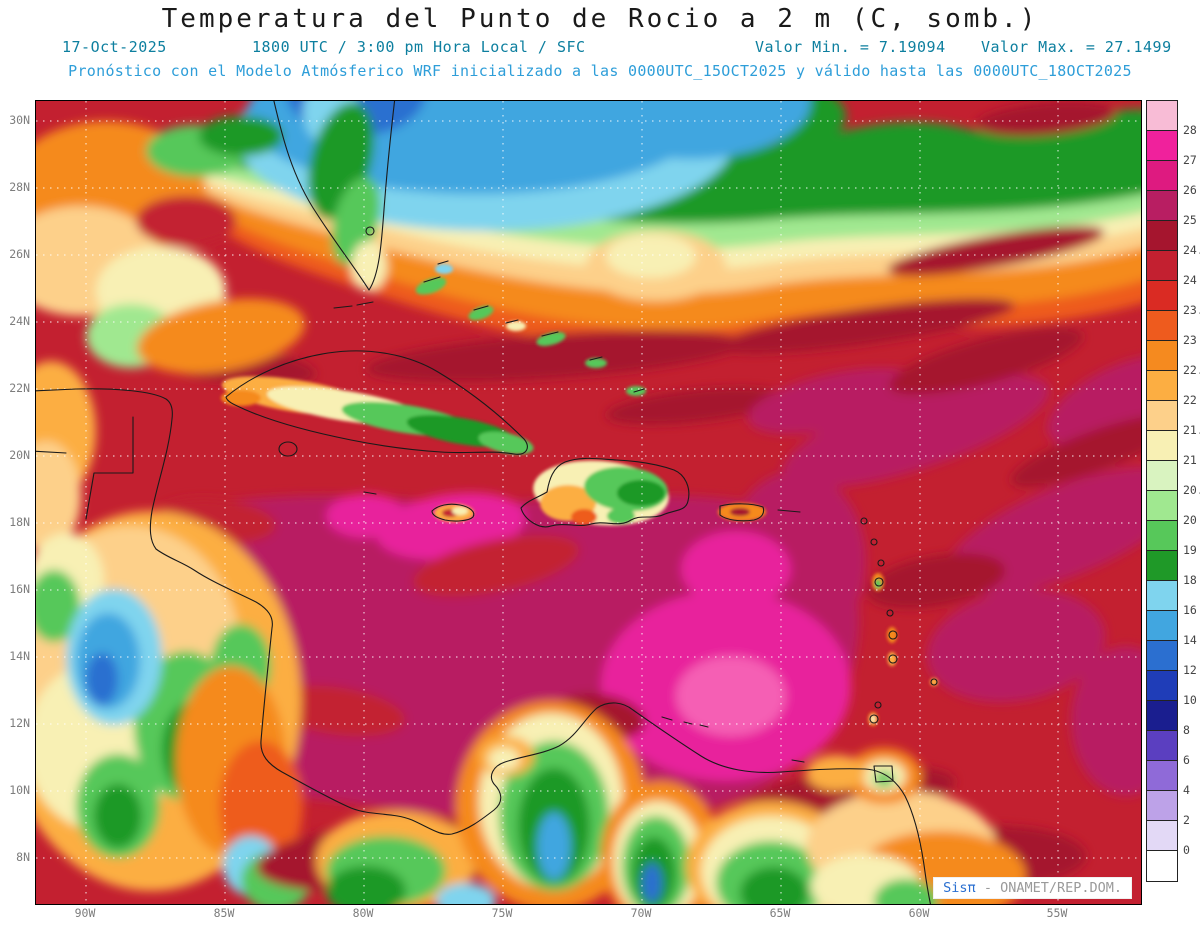 The height and width of the screenshot is (927, 1200). I want to click on lon-tick-label: 65W, so click(780, 913).